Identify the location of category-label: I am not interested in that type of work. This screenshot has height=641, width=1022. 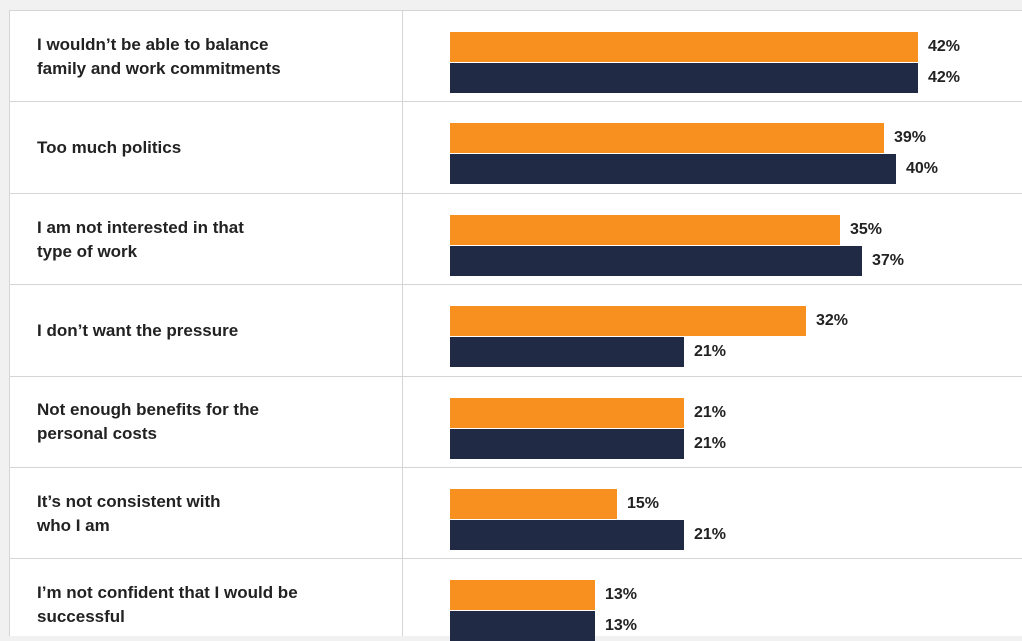
(140, 239).